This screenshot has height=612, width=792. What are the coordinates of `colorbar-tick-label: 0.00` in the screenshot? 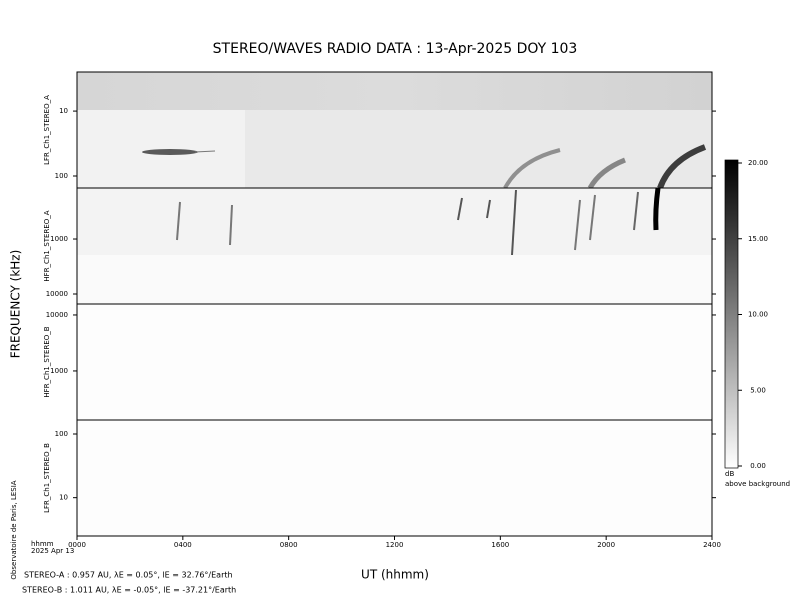 It's located at (758, 466).